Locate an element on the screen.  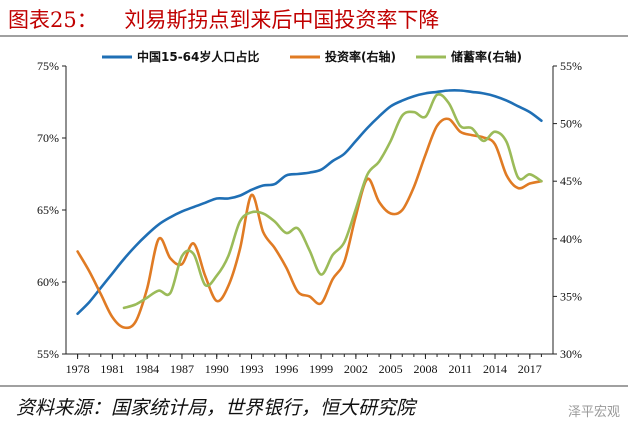
x-tick-label: 2011 is located at coordinates (460, 369).